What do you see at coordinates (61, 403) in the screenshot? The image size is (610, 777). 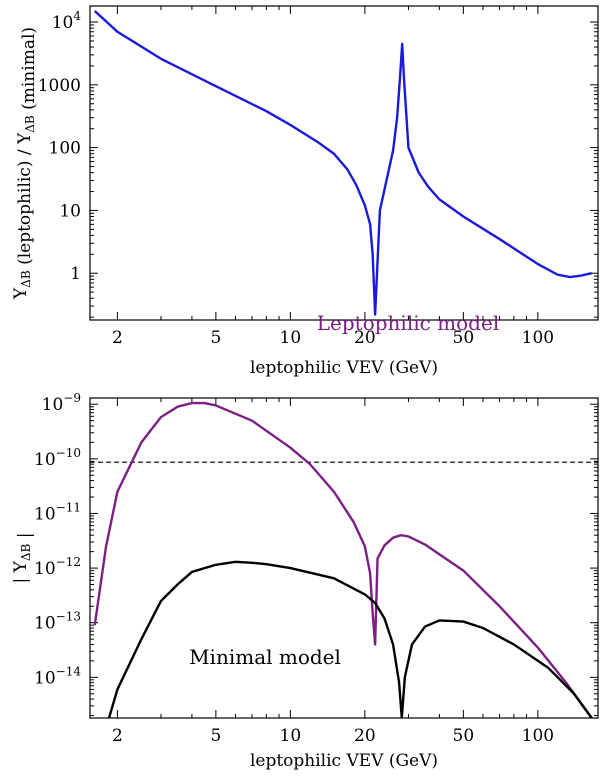 I see `y-tick-label: 10⁻⁹` at bounding box center [61, 403].